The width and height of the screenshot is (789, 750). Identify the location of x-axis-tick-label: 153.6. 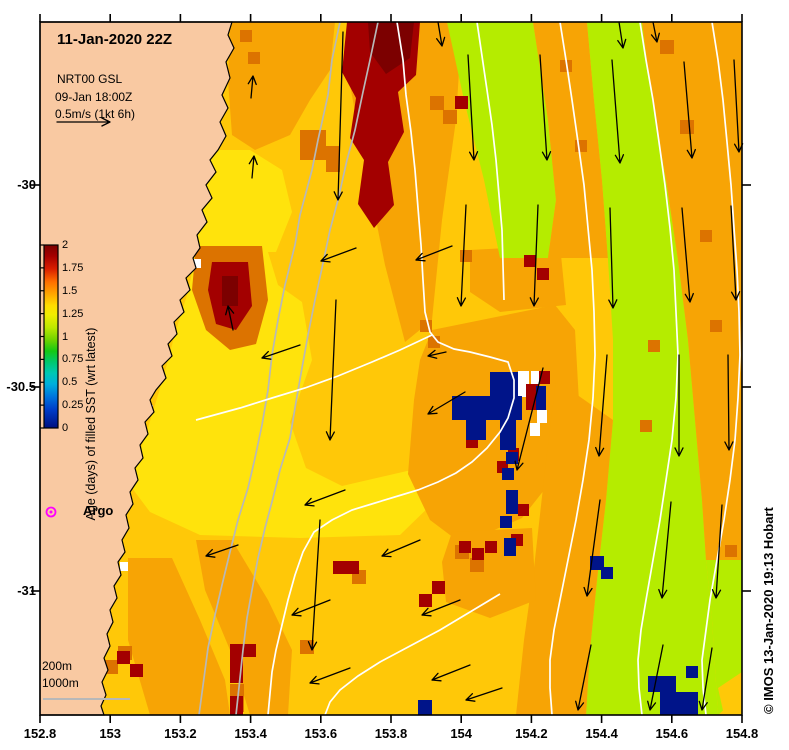
(321, 733).